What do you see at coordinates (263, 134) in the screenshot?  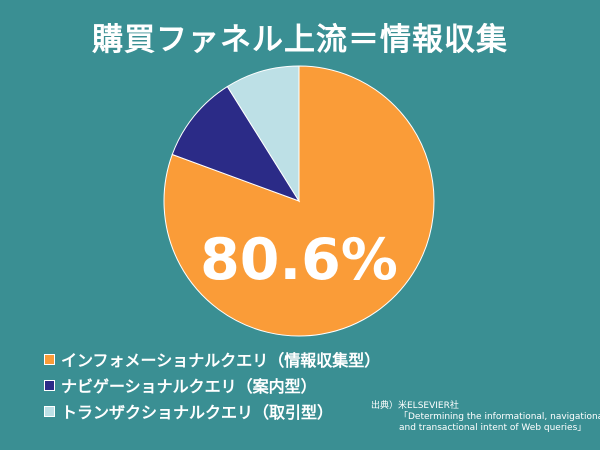 I see `pie-slice-transactional` at bounding box center [263, 134].